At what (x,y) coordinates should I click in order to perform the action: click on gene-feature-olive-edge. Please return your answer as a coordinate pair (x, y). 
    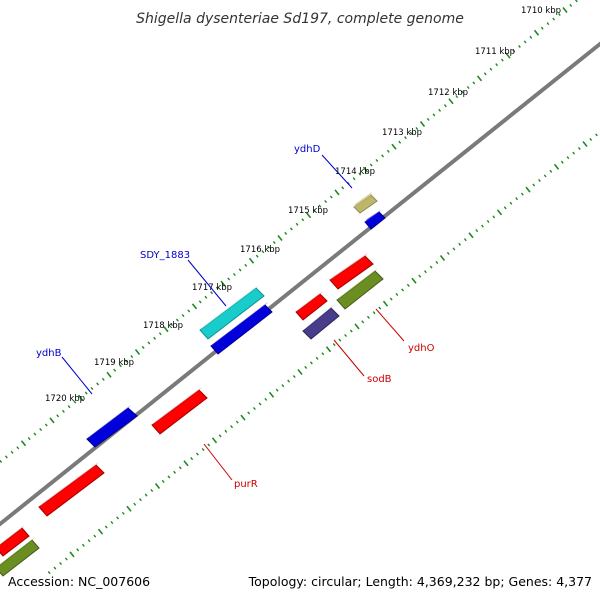
    Looking at the image, I should click on (20, 557).